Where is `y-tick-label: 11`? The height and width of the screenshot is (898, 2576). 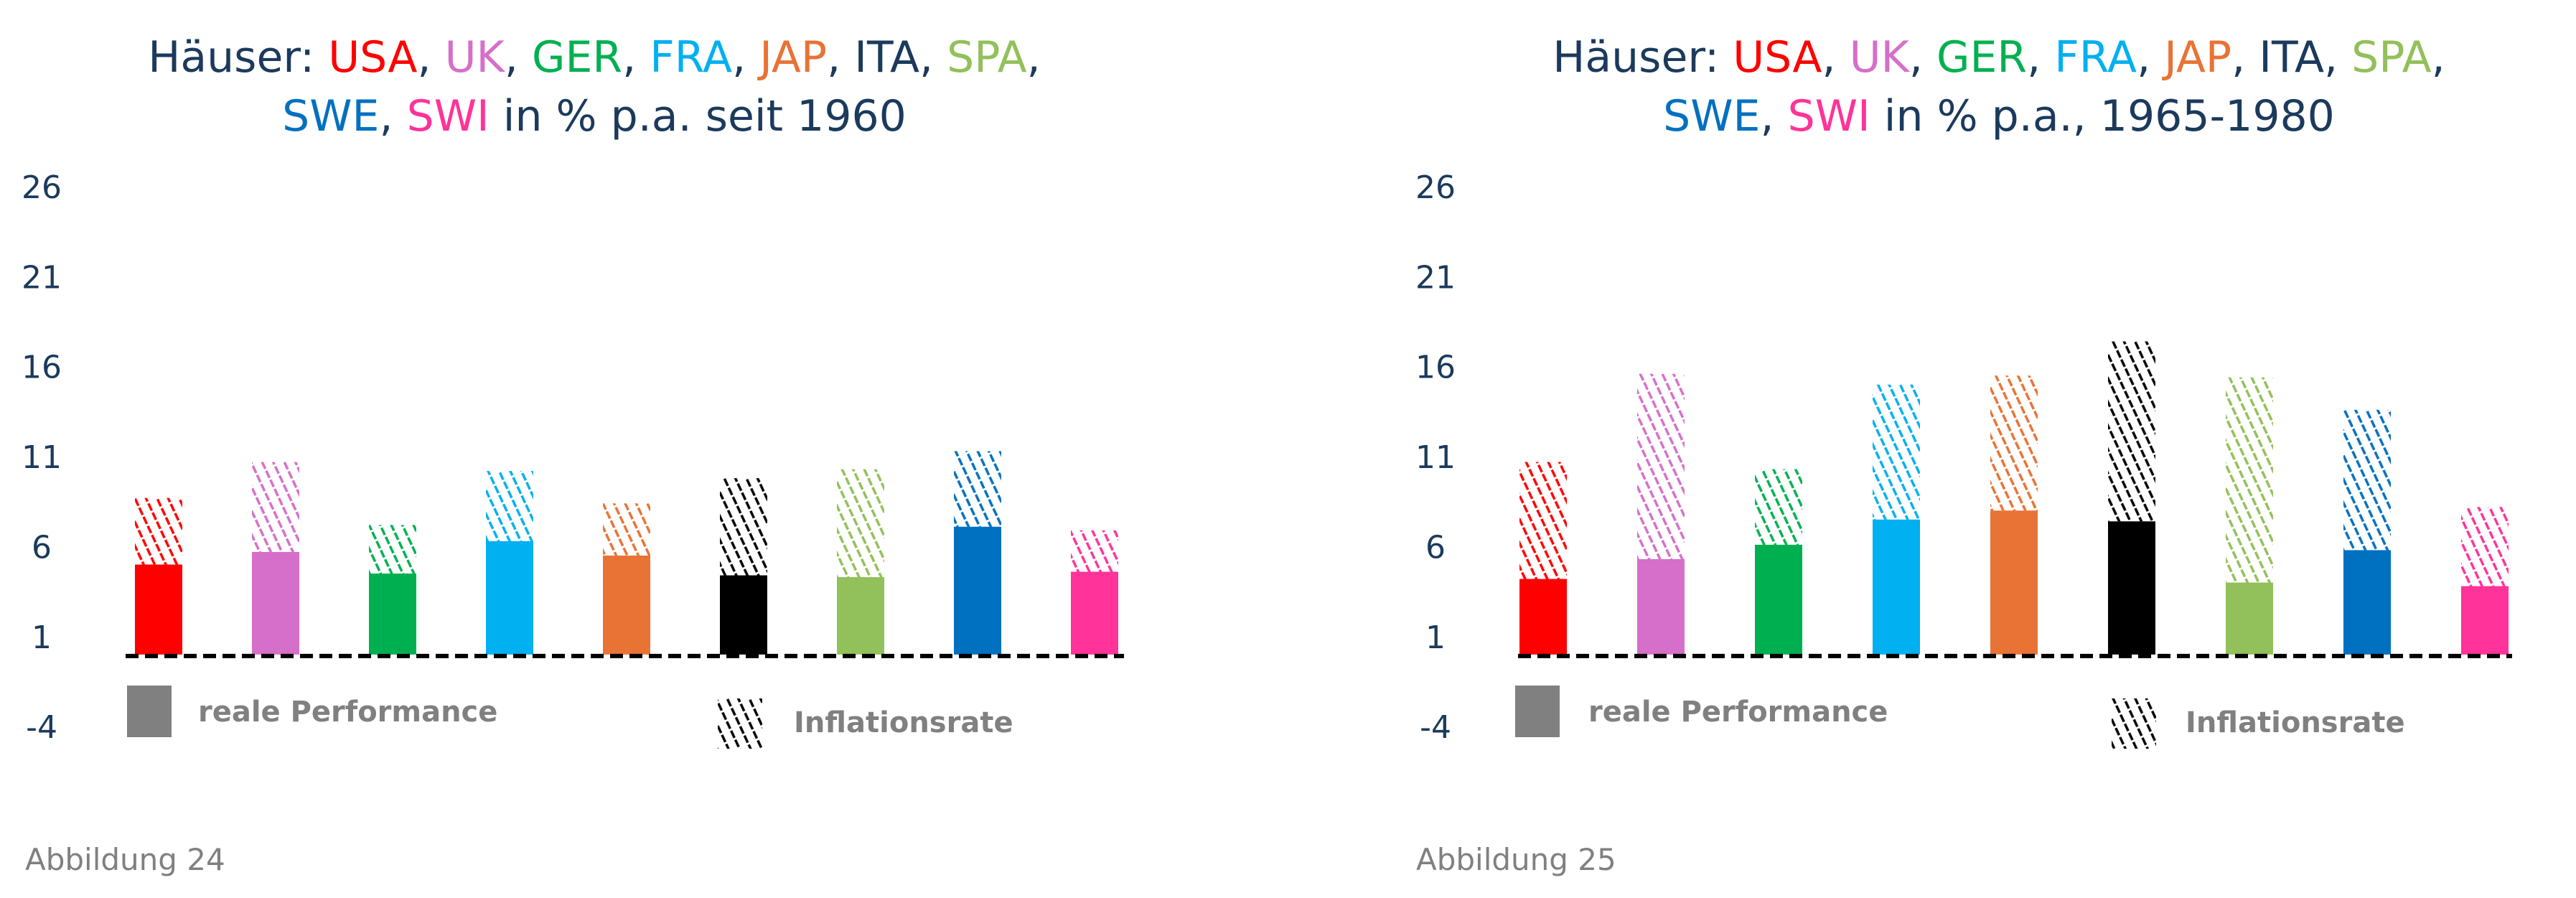
y-tick-label: 11 is located at coordinates (42, 457).